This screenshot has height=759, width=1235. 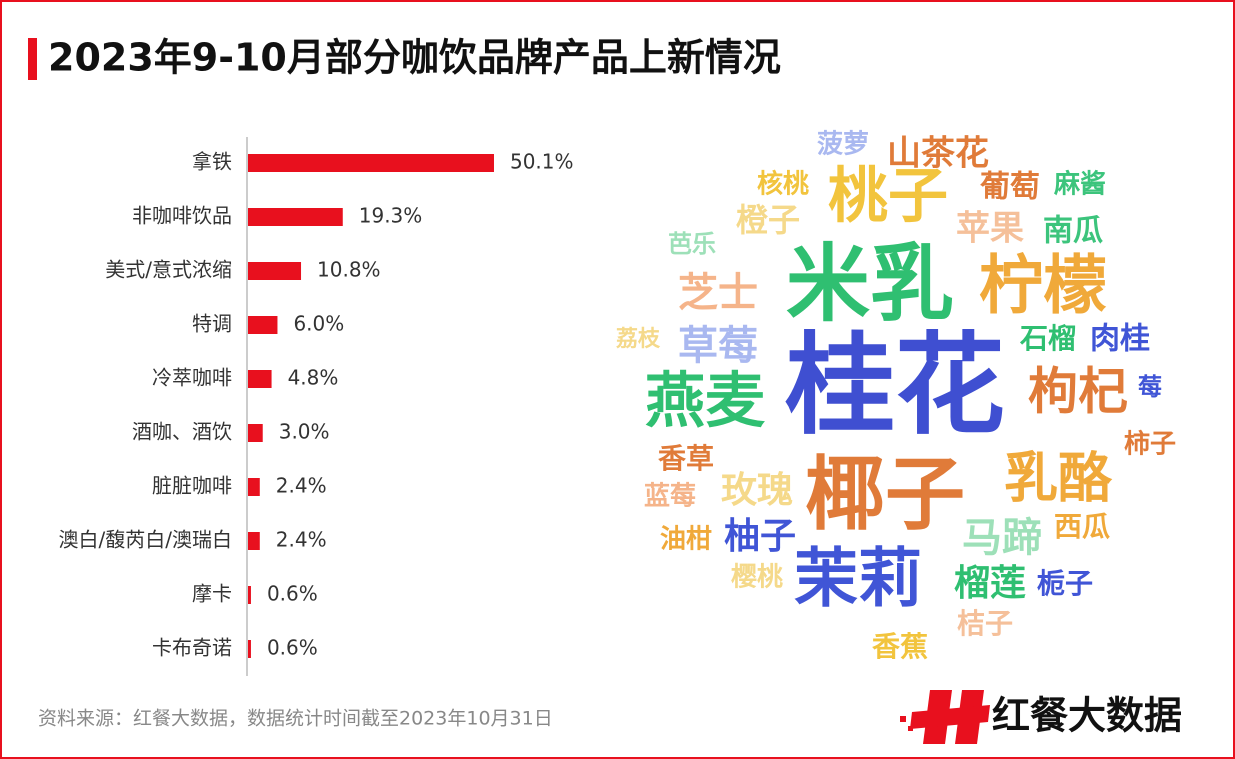 What do you see at coordinates (895, 385) in the screenshot?
I see `word: 桂花` at bounding box center [895, 385].